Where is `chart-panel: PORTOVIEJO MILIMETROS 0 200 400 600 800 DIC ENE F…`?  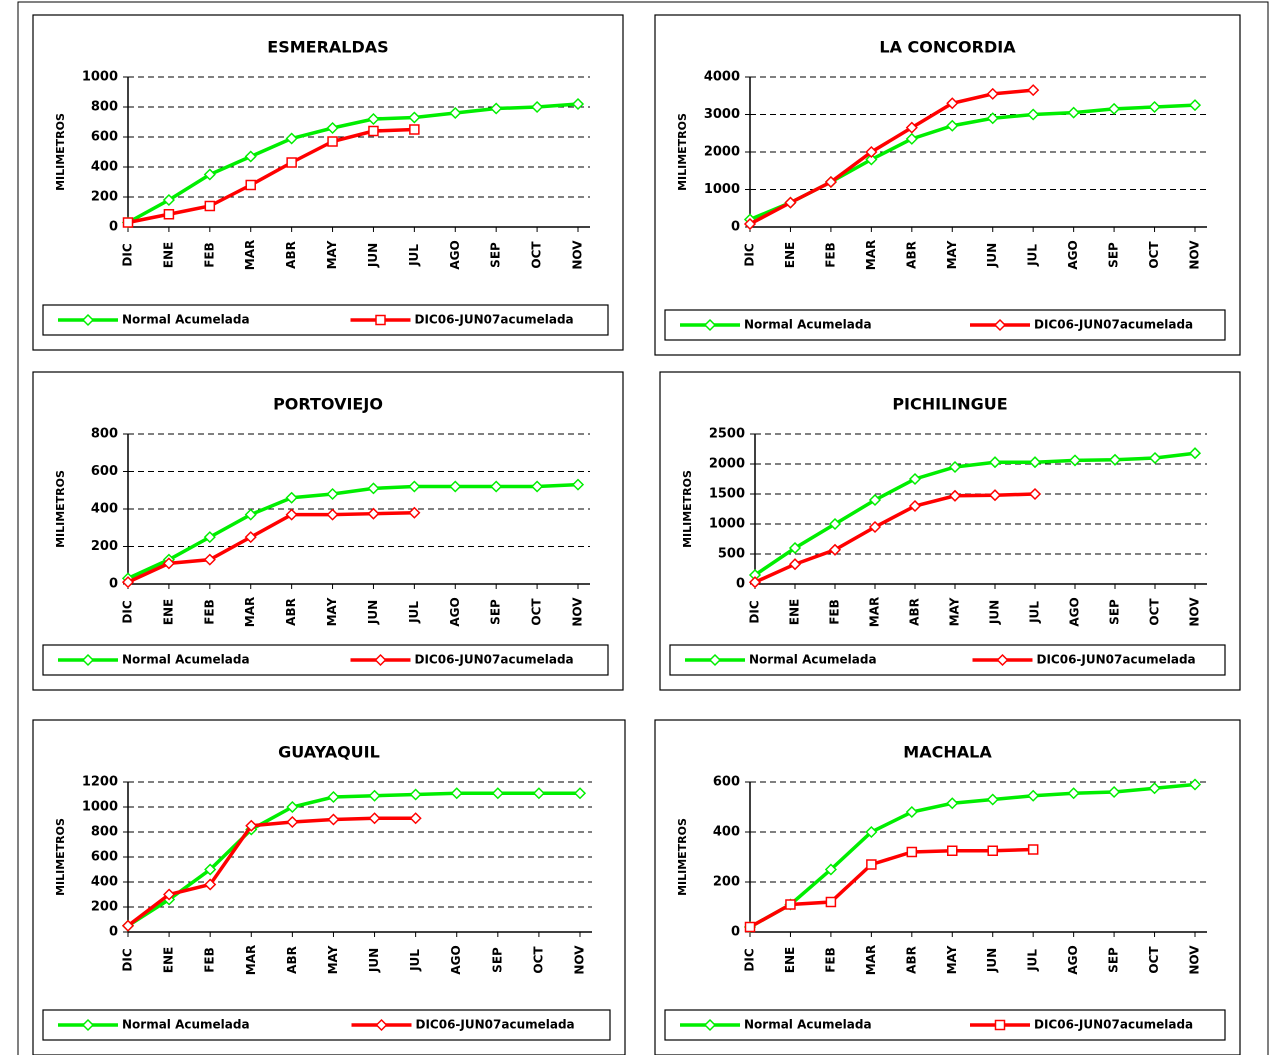 chart-panel: PORTOVIEJO MILIMETROS 0 200 400 600 800 DIC ENE F… is located at coordinates (328, 531).